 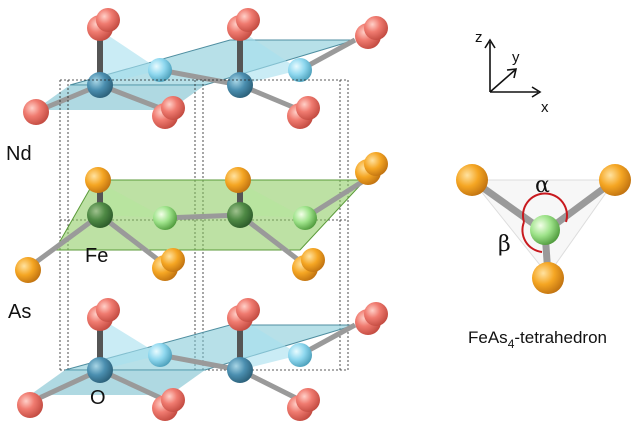 What do you see at coordinates (516, 57) in the screenshot?
I see `axis-label-y: y` at bounding box center [516, 57].